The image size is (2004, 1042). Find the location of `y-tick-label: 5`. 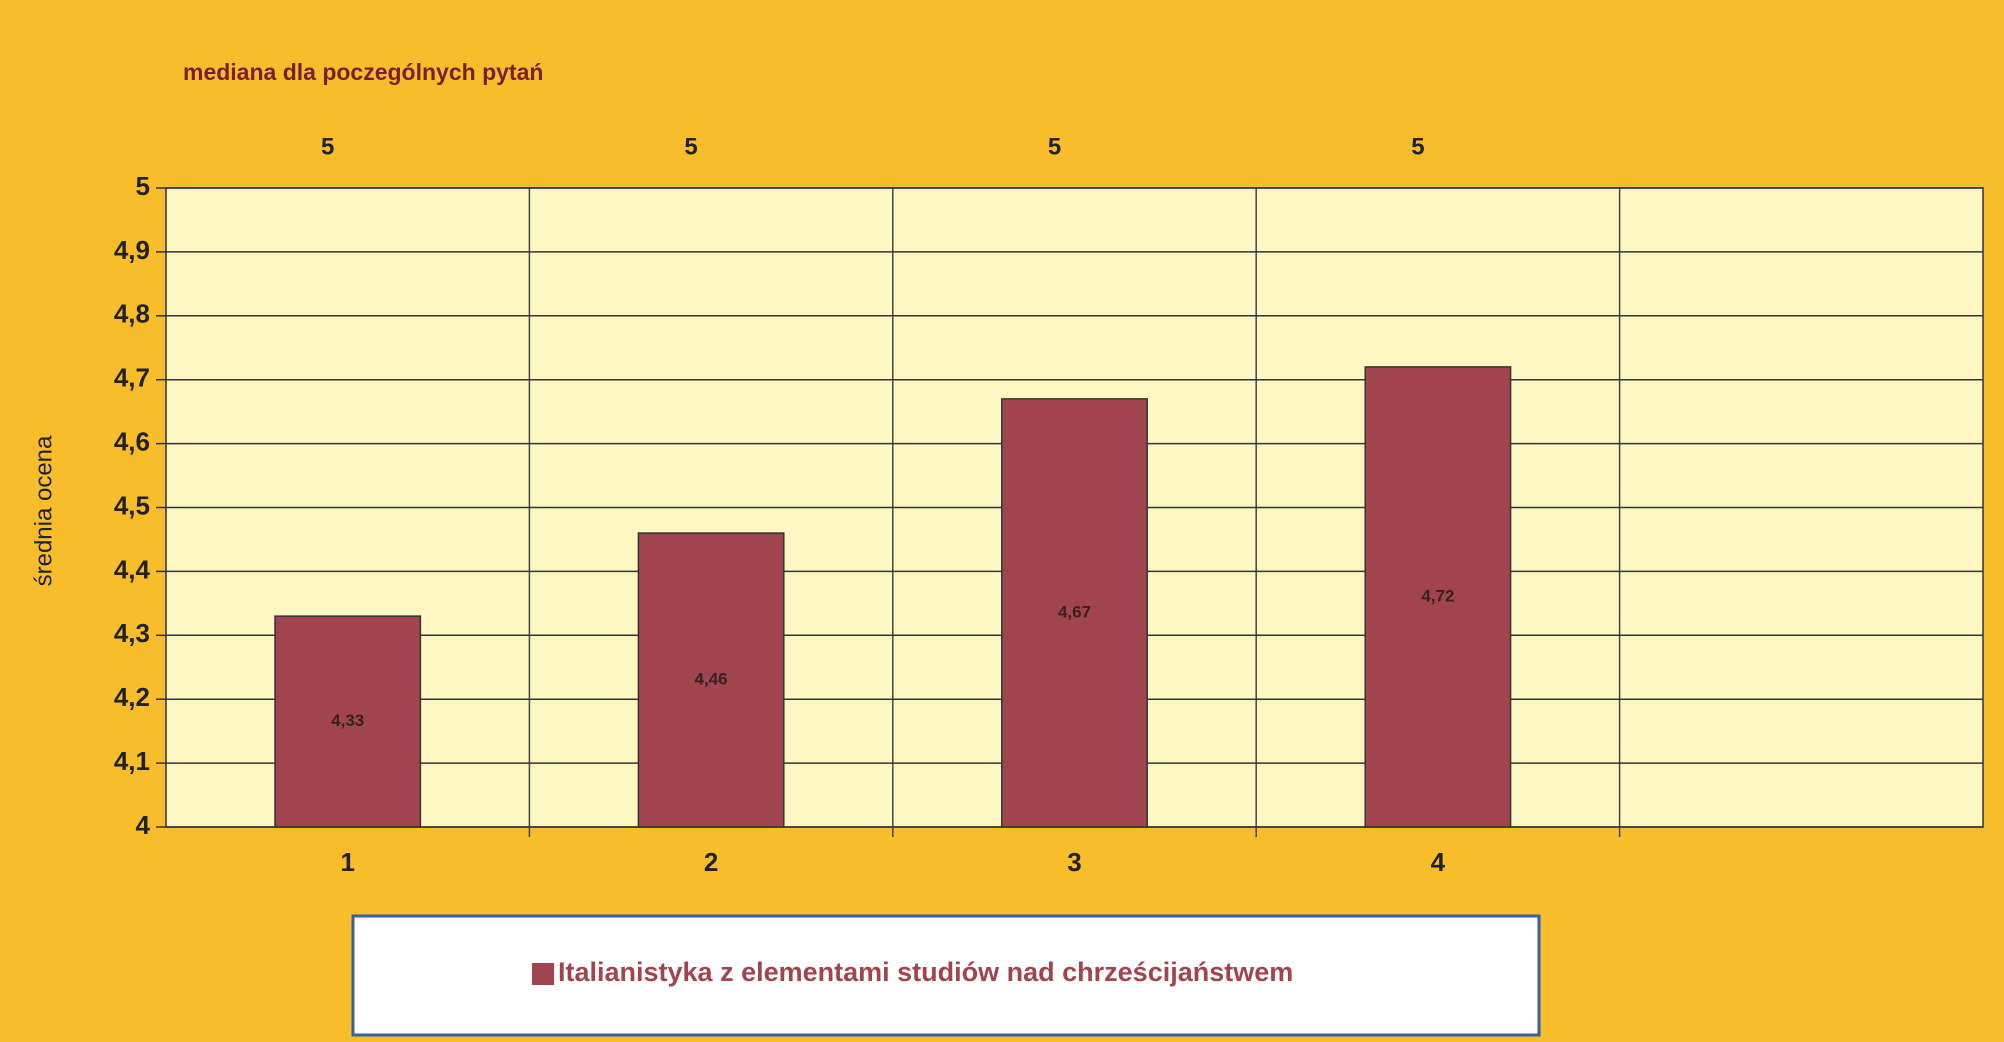

y-tick-label: 5 is located at coordinates (143, 186).